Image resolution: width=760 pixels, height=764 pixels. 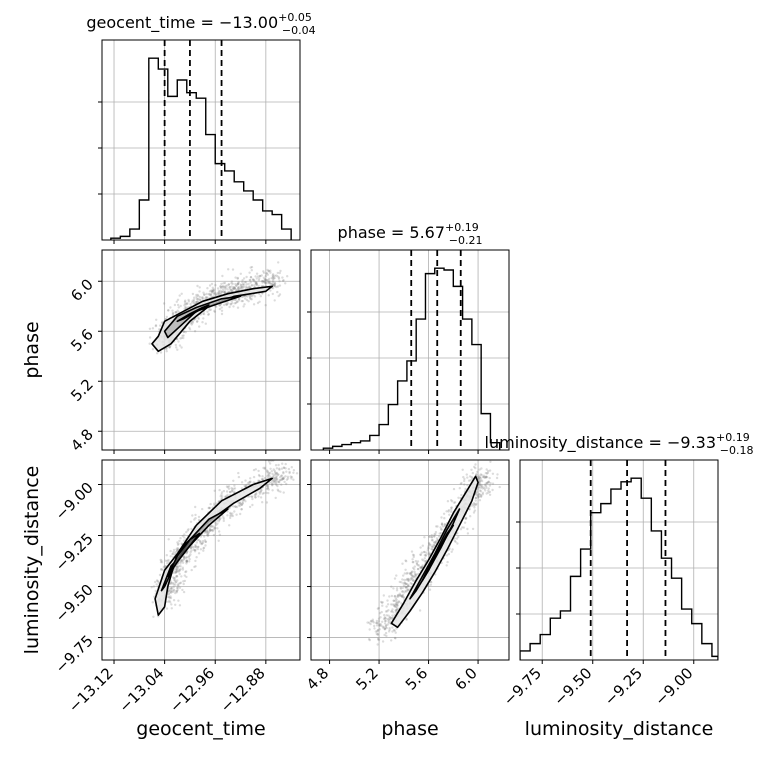 I want to click on xtick-label-phase-1: 5.2, so click(x=367, y=679).